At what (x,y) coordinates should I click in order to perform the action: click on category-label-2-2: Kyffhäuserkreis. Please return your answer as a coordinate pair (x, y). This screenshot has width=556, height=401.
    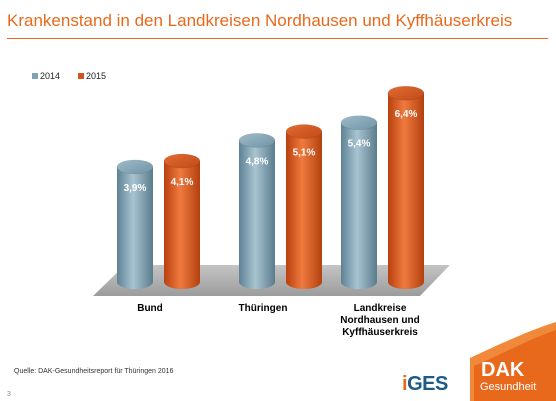
    Looking at the image, I should click on (380, 332).